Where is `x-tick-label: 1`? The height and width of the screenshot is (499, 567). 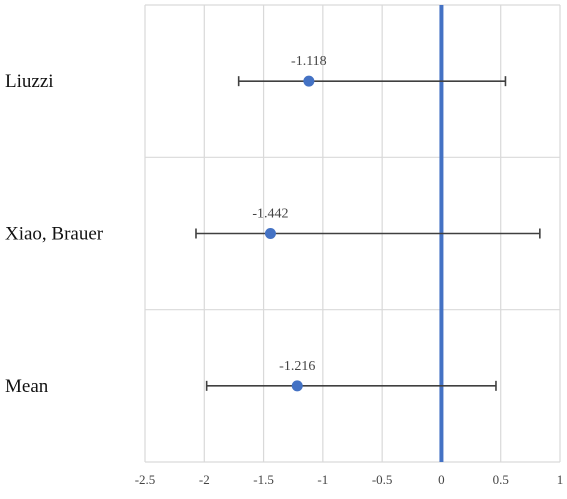
x-tick-label: 1 is located at coordinates (560, 479).